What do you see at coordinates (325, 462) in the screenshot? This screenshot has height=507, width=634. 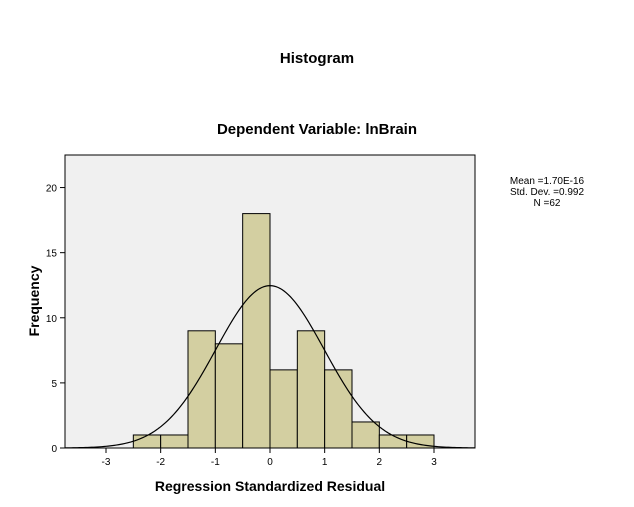 I see `x-tick-label: 1` at bounding box center [325, 462].